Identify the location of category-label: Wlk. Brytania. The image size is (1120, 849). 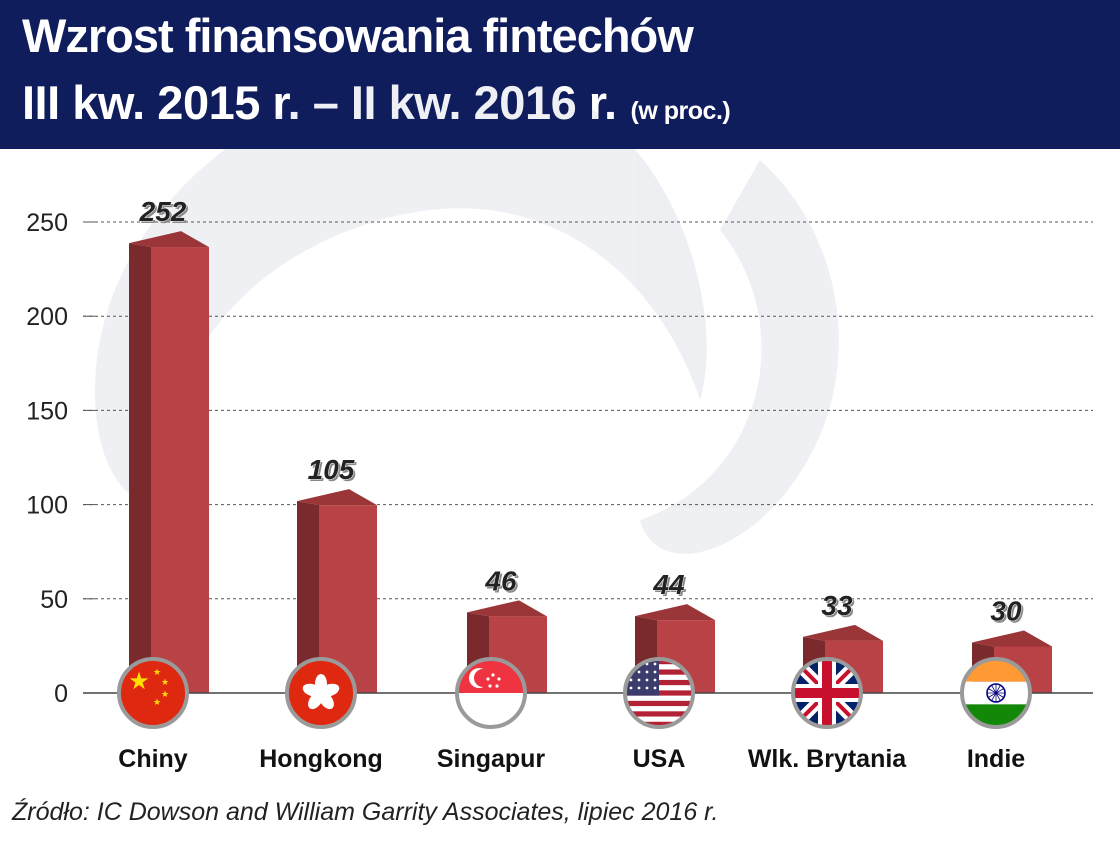
(827, 759).